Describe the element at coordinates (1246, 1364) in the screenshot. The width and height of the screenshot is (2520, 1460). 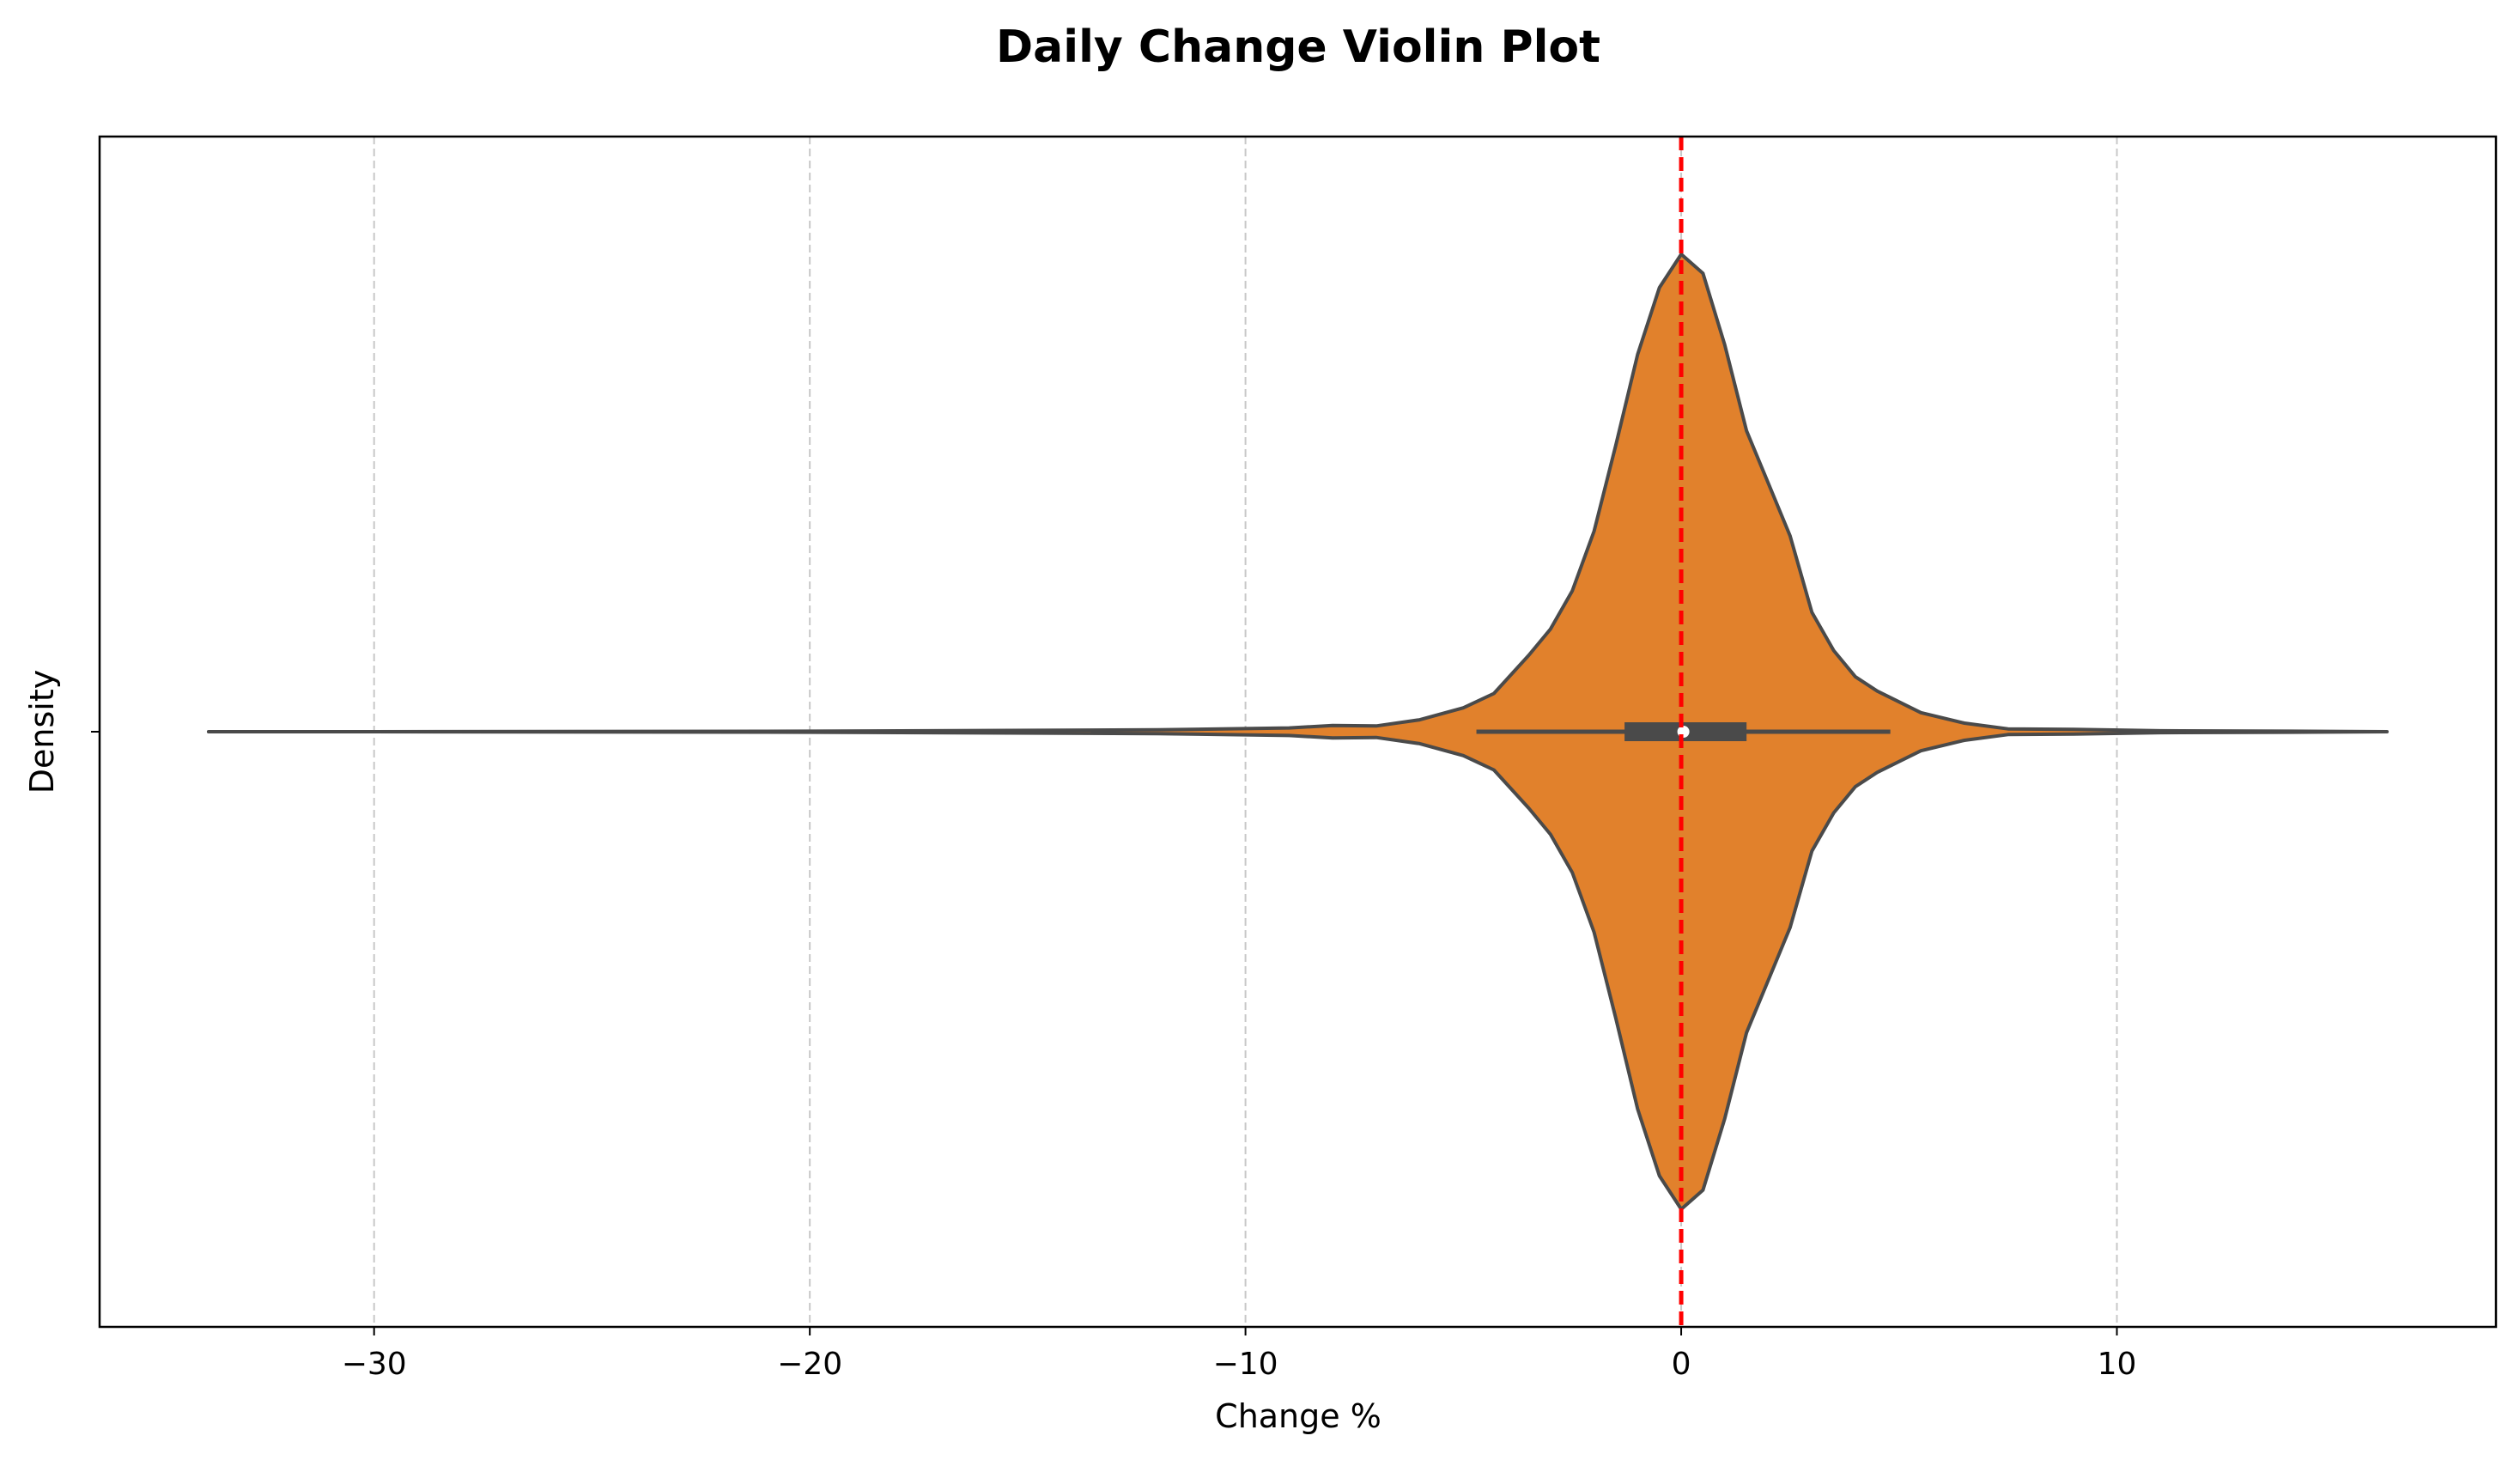
I see `x-tick-label: −10` at that location.